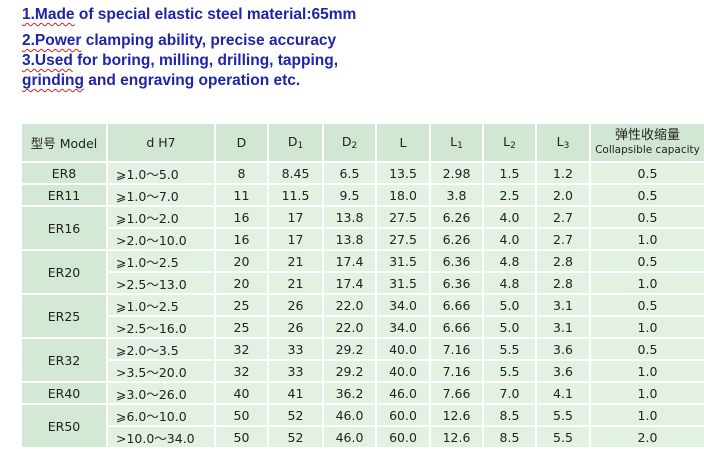 This screenshot has height=449, width=704. I want to click on l-cell: 13.5, so click(403, 173).